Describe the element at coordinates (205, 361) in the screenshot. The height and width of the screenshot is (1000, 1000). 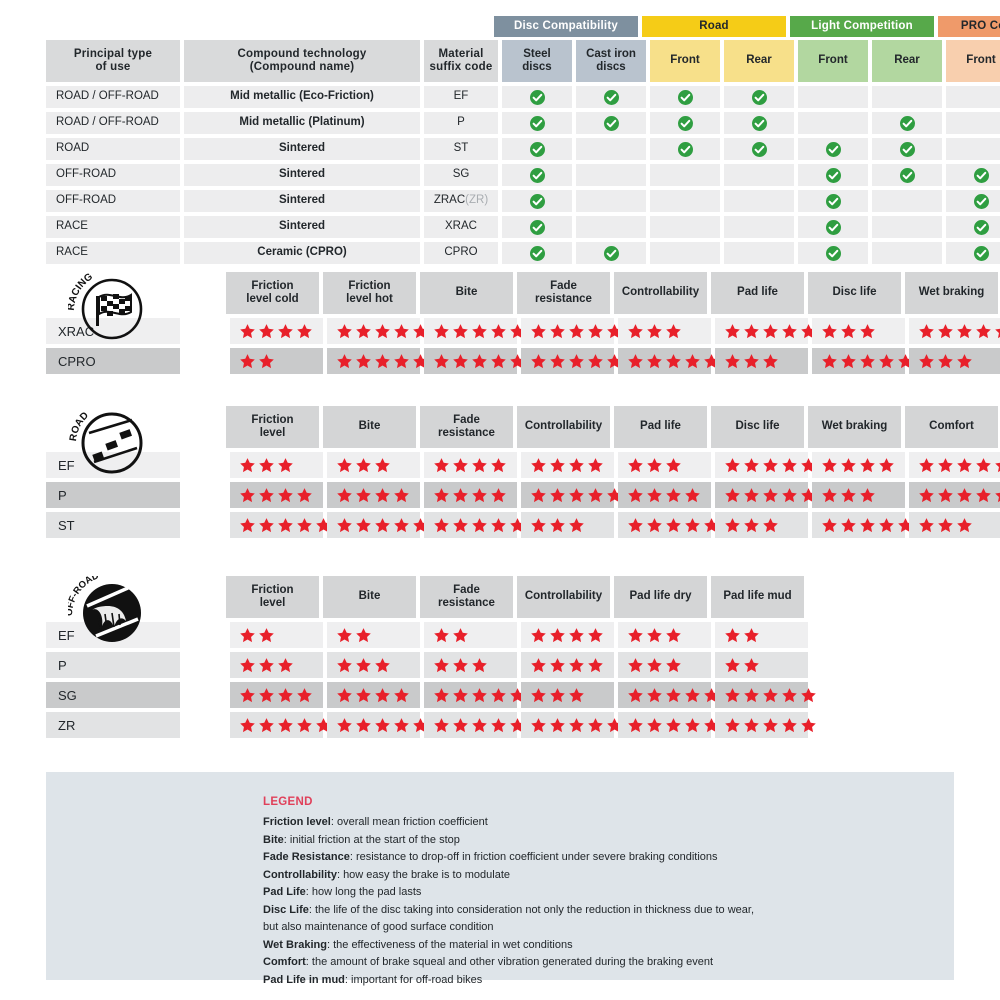
I see `racing-row-spacer` at that location.